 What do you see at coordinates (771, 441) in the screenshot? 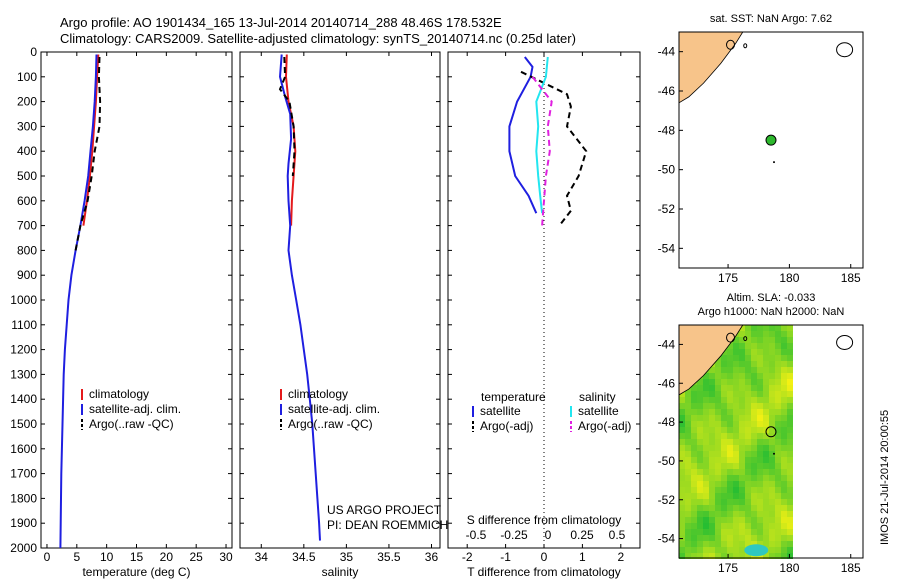
I see `map-frame` at bounding box center [771, 441].